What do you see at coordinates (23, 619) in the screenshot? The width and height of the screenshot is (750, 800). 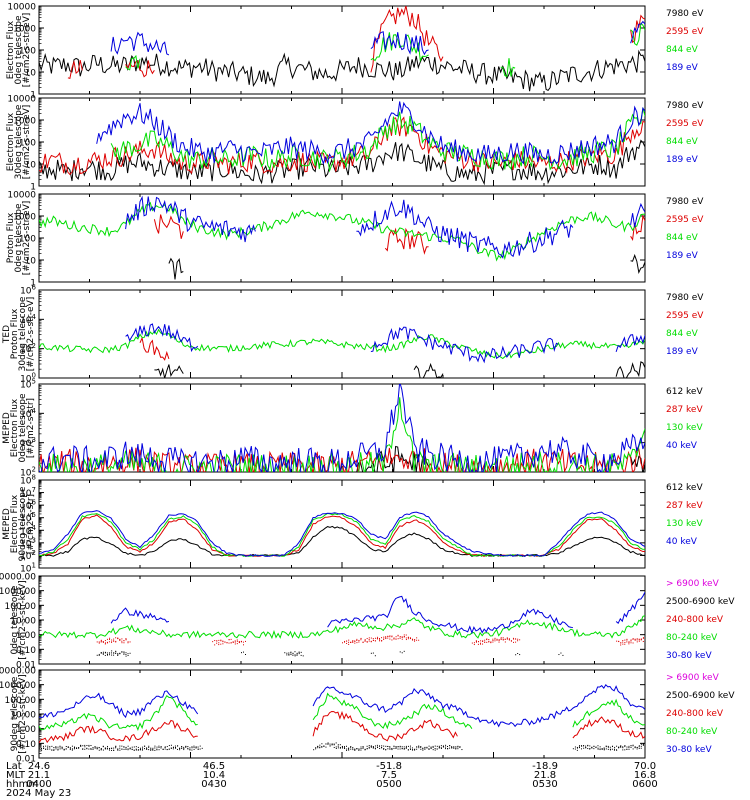 I see `y-axis-label: [#/cm2-s-str-keV]` at bounding box center [23, 619].